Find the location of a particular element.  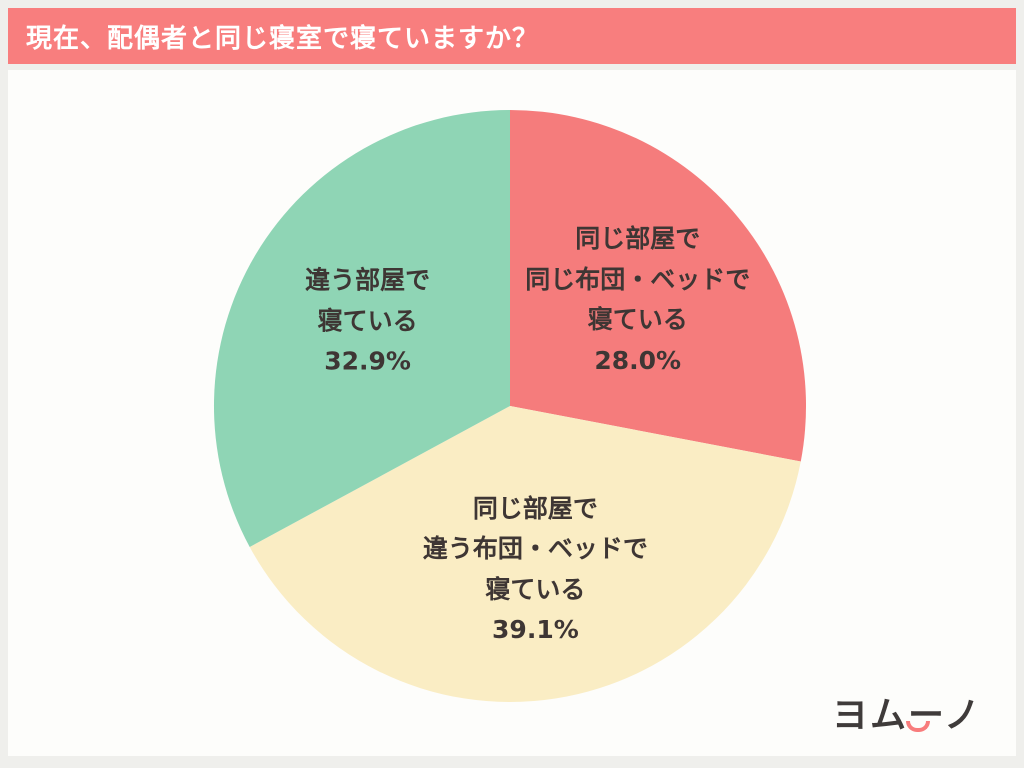

brand-logo-text: ヨムーノ is located at coordinates (907, 715).